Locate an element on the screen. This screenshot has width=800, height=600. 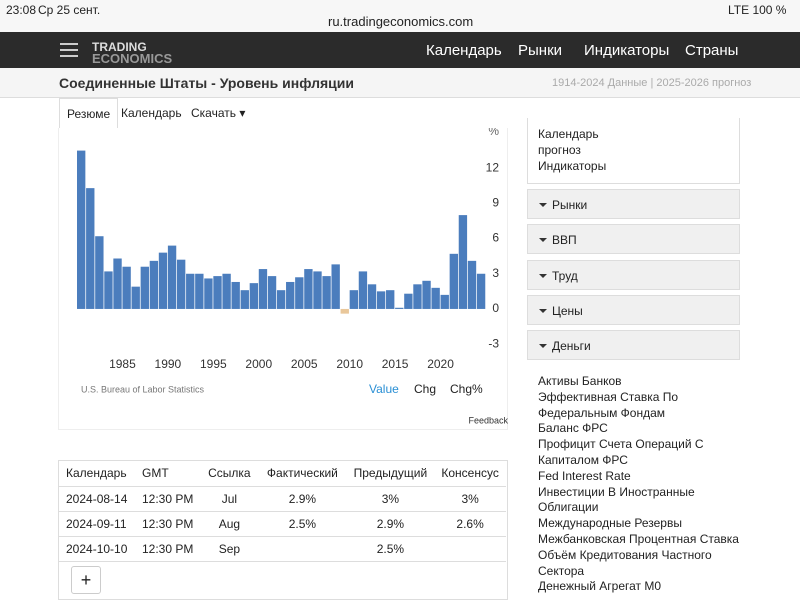
nav-link: Страны is located at coordinates (711, 50).